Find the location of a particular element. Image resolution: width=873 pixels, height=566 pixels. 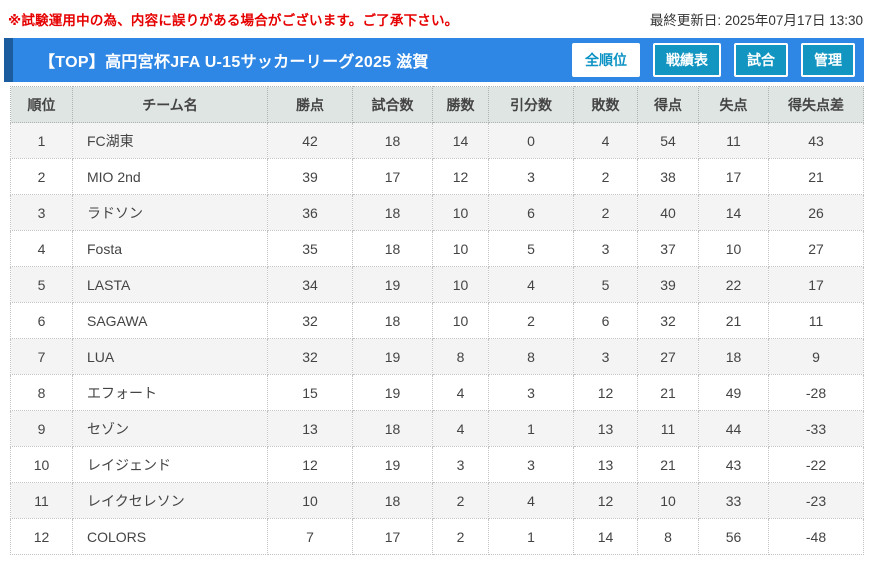

table-row: 5 LASTA 34 19 10 4 5 39 22 17 is located at coordinates (437, 284).